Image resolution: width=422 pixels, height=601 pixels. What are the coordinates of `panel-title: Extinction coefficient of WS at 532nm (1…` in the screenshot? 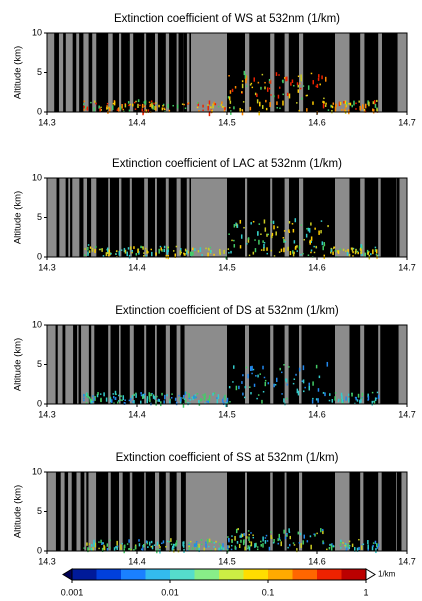 It's located at (227, 19).